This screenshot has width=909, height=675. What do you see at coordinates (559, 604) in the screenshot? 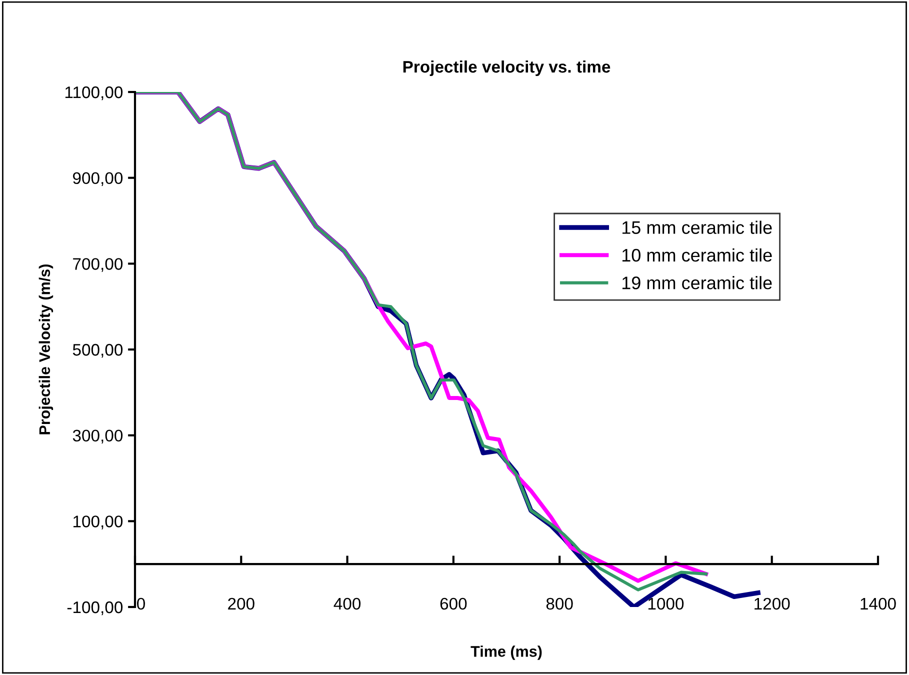
I see `x-tick-label: 800` at bounding box center [559, 604].